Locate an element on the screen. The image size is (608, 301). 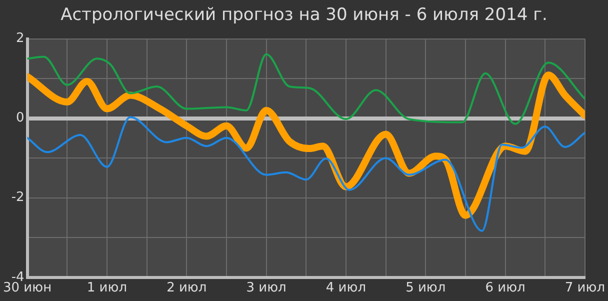
x-tick-label: 4 июл is located at coordinates (346, 288).